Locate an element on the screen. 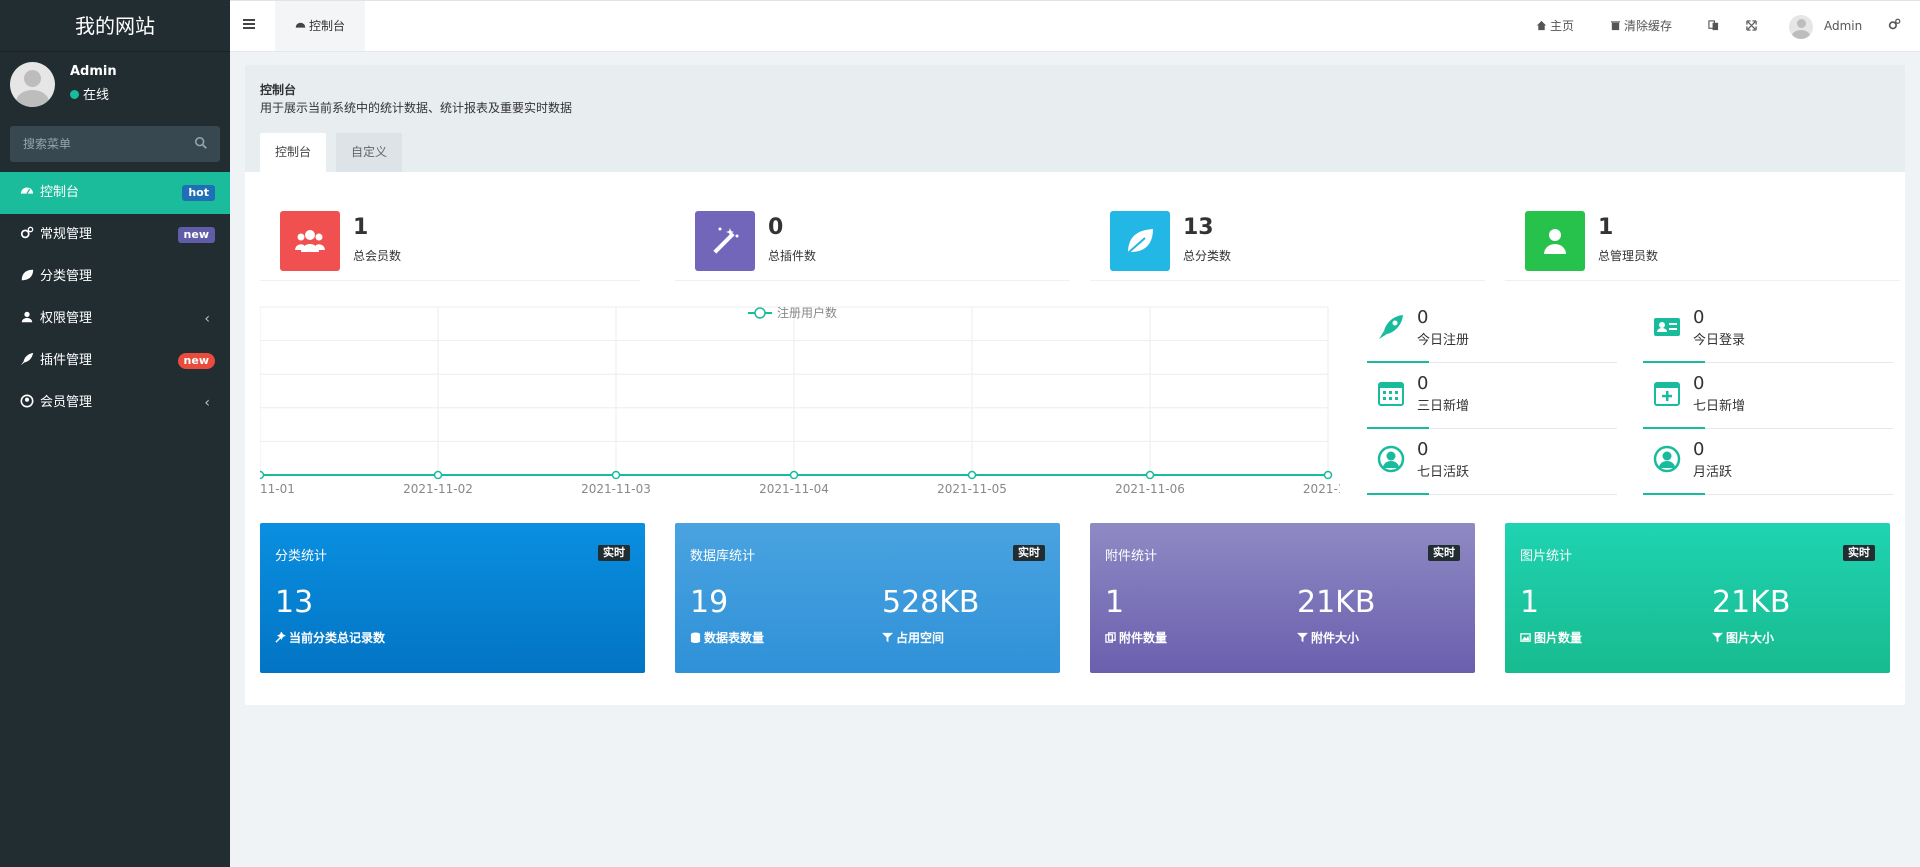  search-icon is located at coordinates (201, 143).